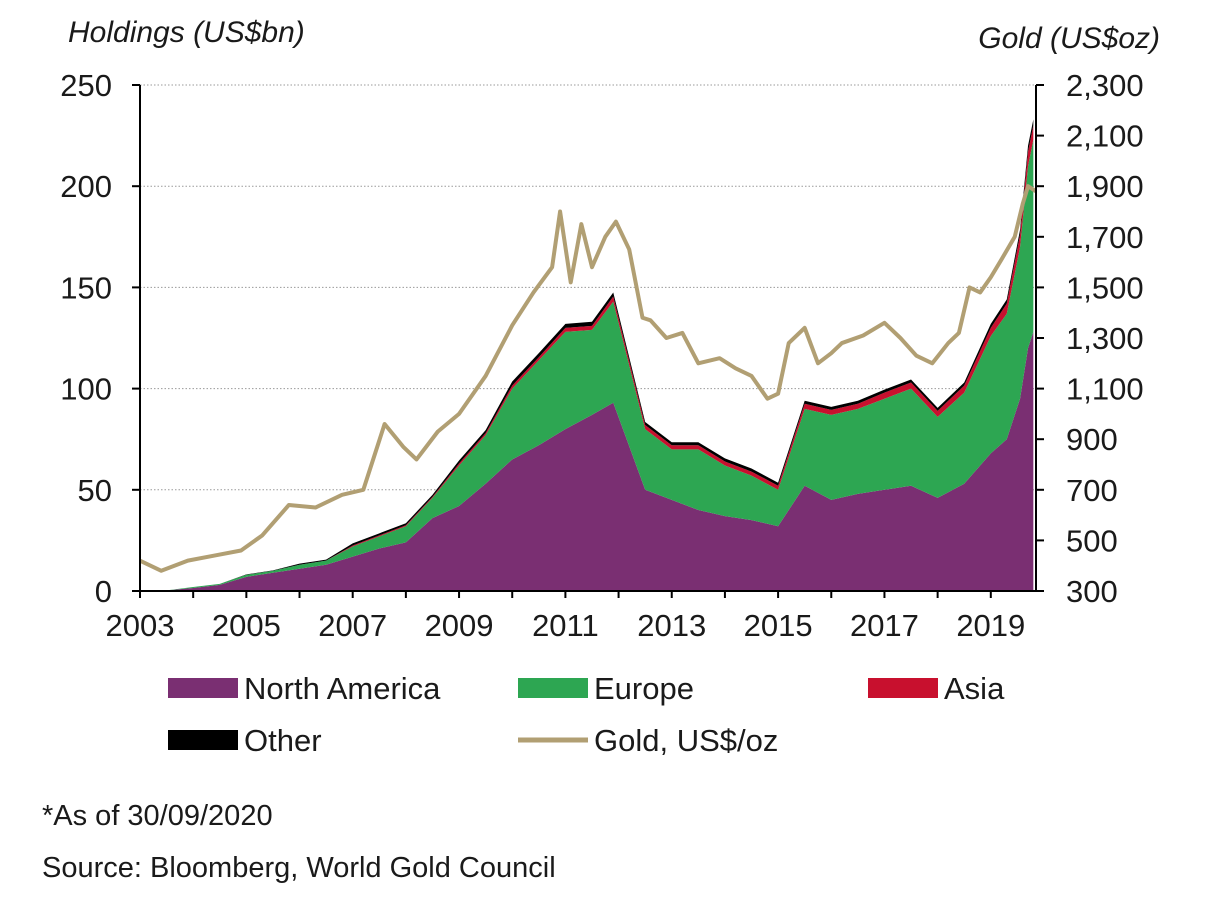 Image resolution: width=1218 pixels, height=918 pixels. I want to click on right-tick-label: 500, so click(1092, 540).